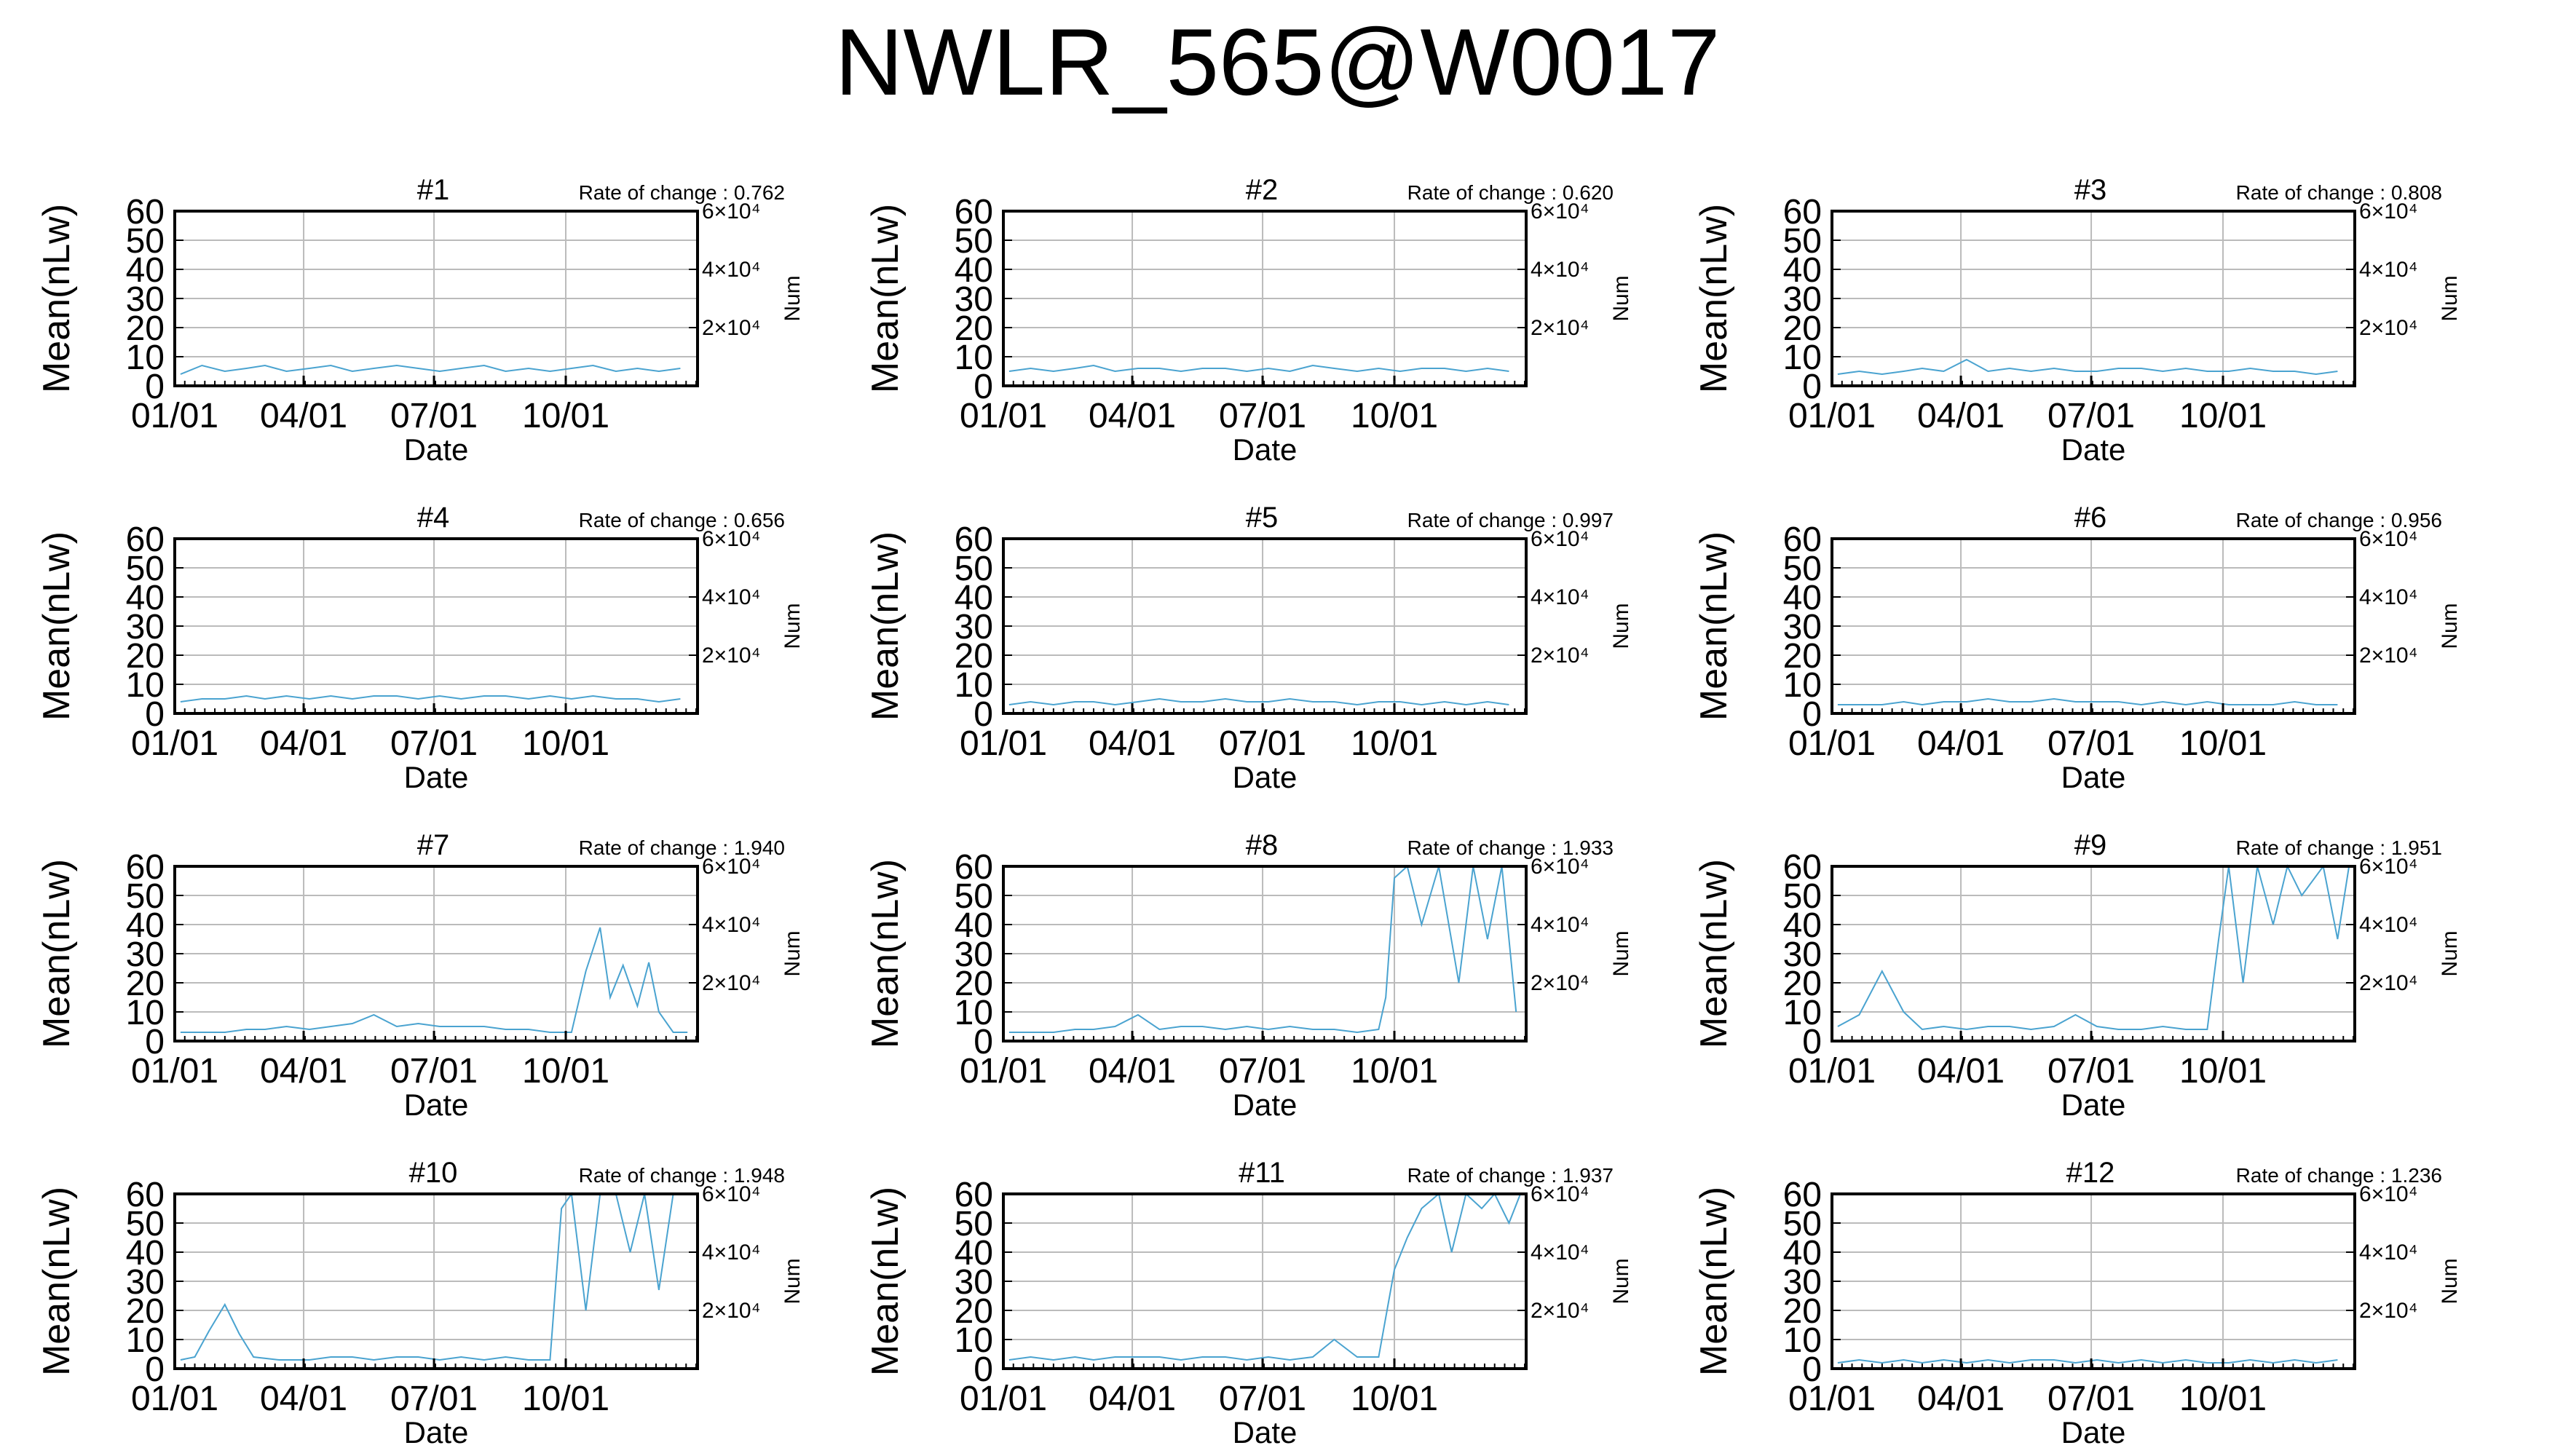  I want to click on rate-of-change-label: Rate of change : 1.948, so click(682, 1175).